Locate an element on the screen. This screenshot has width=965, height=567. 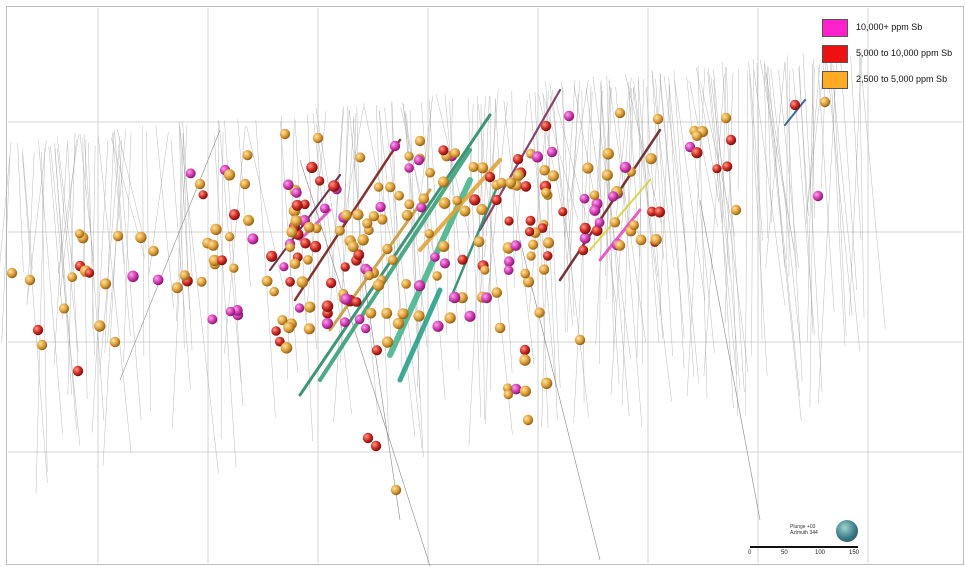
scale-tick-50: 50 is located at coordinates (784, 553).